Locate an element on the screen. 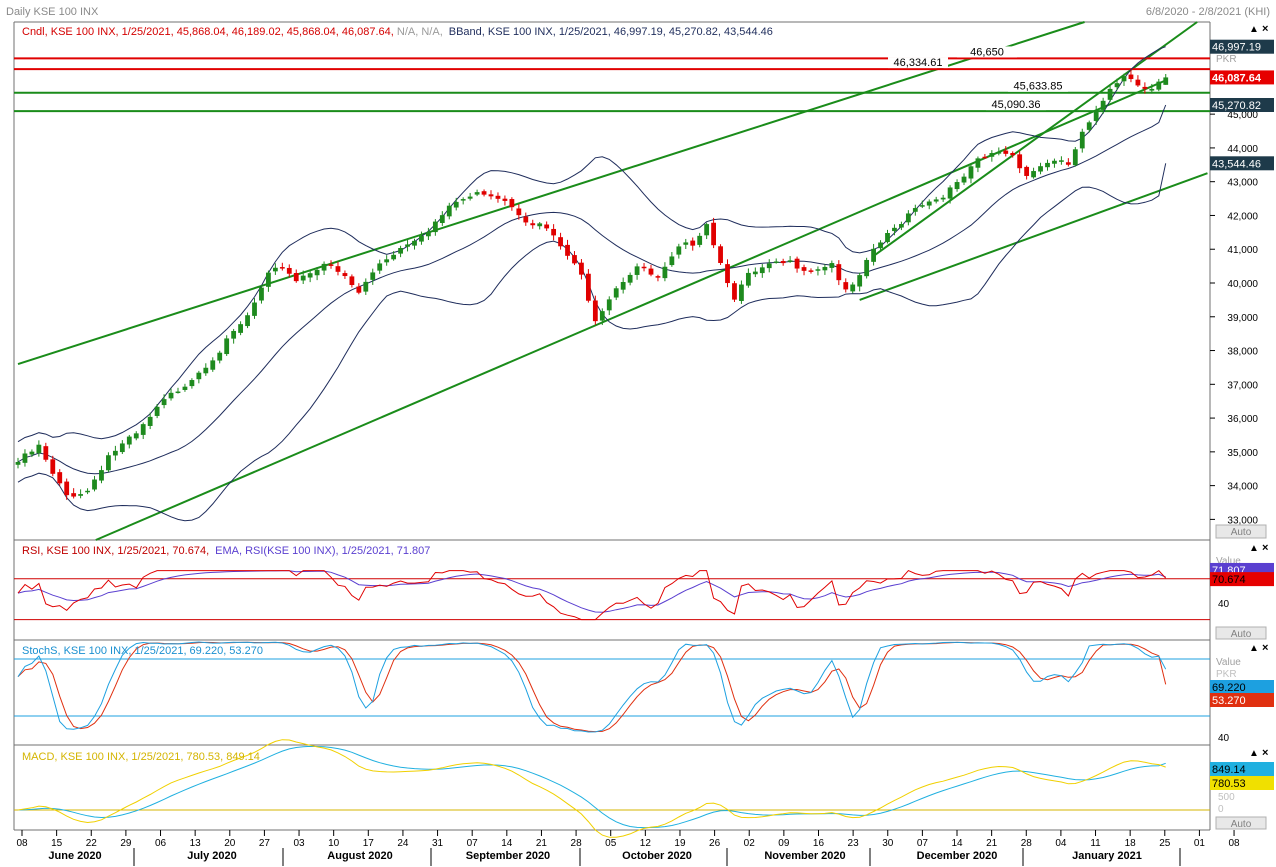 The height and width of the screenshot is (867, 1276). chart-title: Daily KSE 100 INX is located at coordinates (52, 12).